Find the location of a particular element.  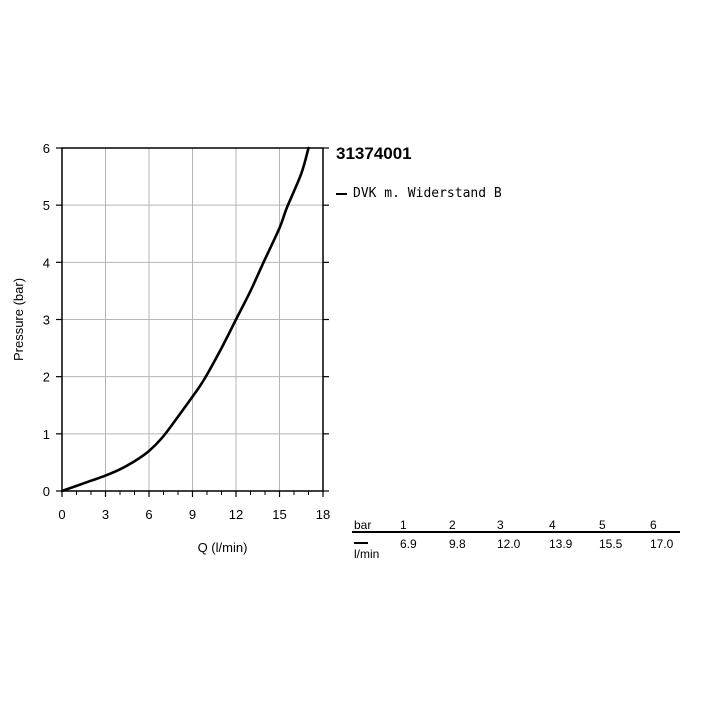

y-tick-label: 1 is located at coordinates (46, 434).